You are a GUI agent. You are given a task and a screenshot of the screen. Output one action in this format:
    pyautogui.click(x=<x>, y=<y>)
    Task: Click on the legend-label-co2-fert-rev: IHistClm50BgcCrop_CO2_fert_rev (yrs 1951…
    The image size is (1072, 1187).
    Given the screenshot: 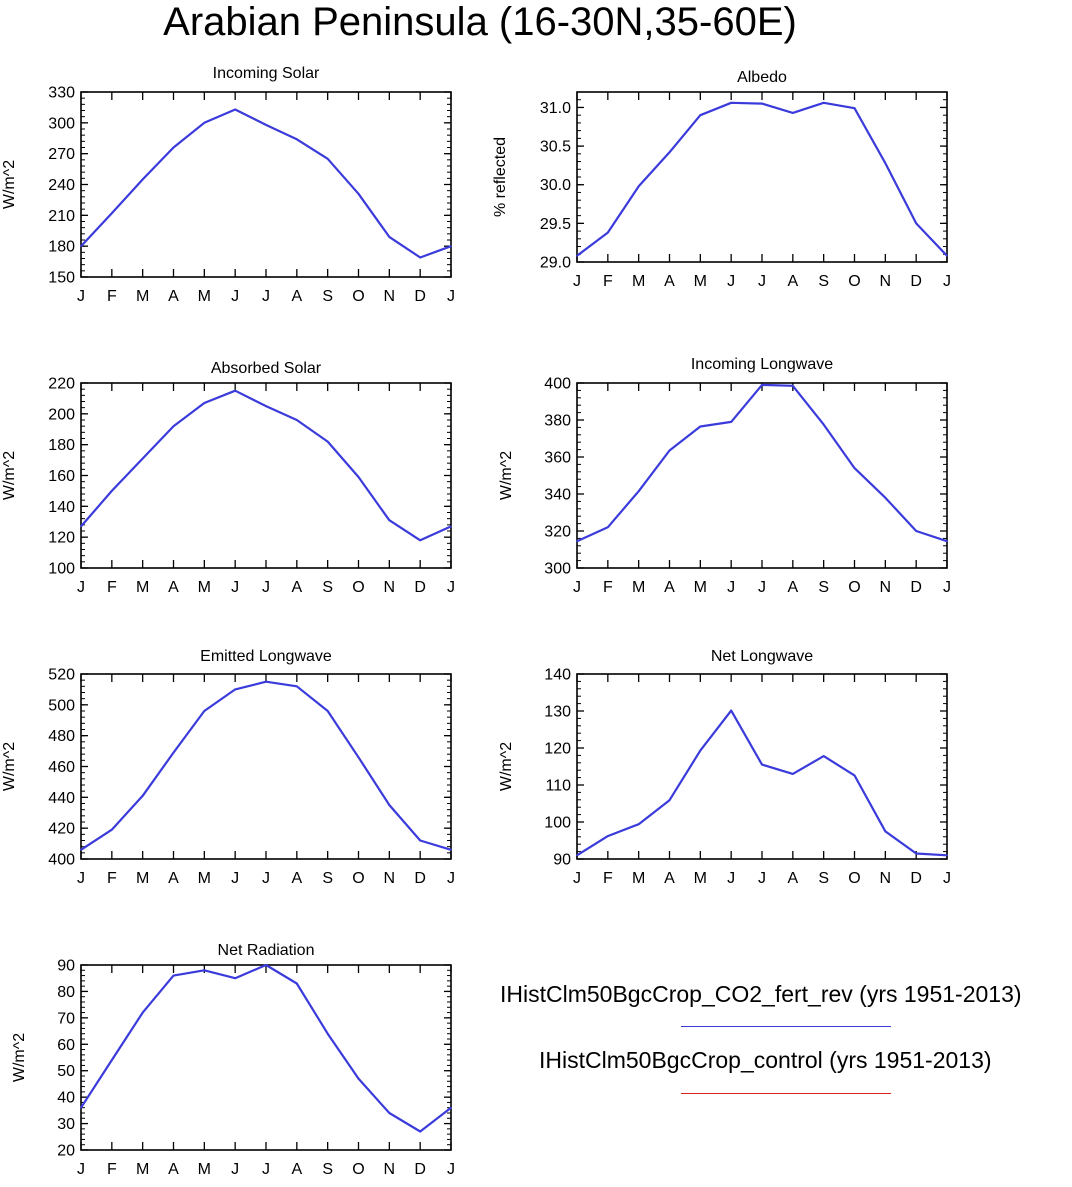 What is the action you would take?
    pyautogui.click(x=761, y=994)
    